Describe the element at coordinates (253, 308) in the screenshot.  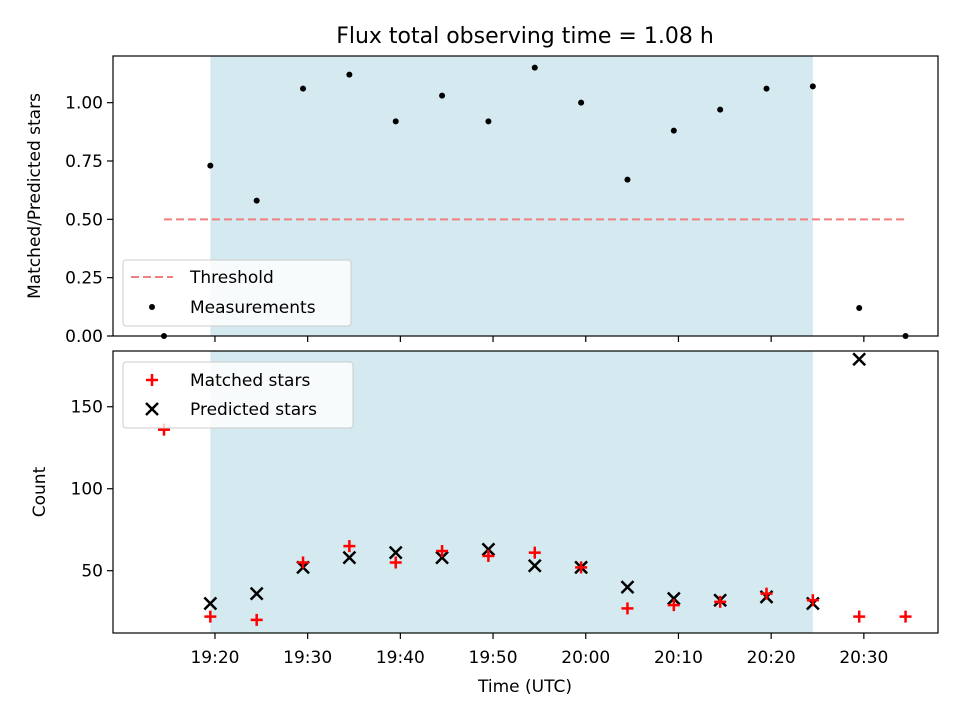
I see `legend-measurements-label: Measurements` at that location.